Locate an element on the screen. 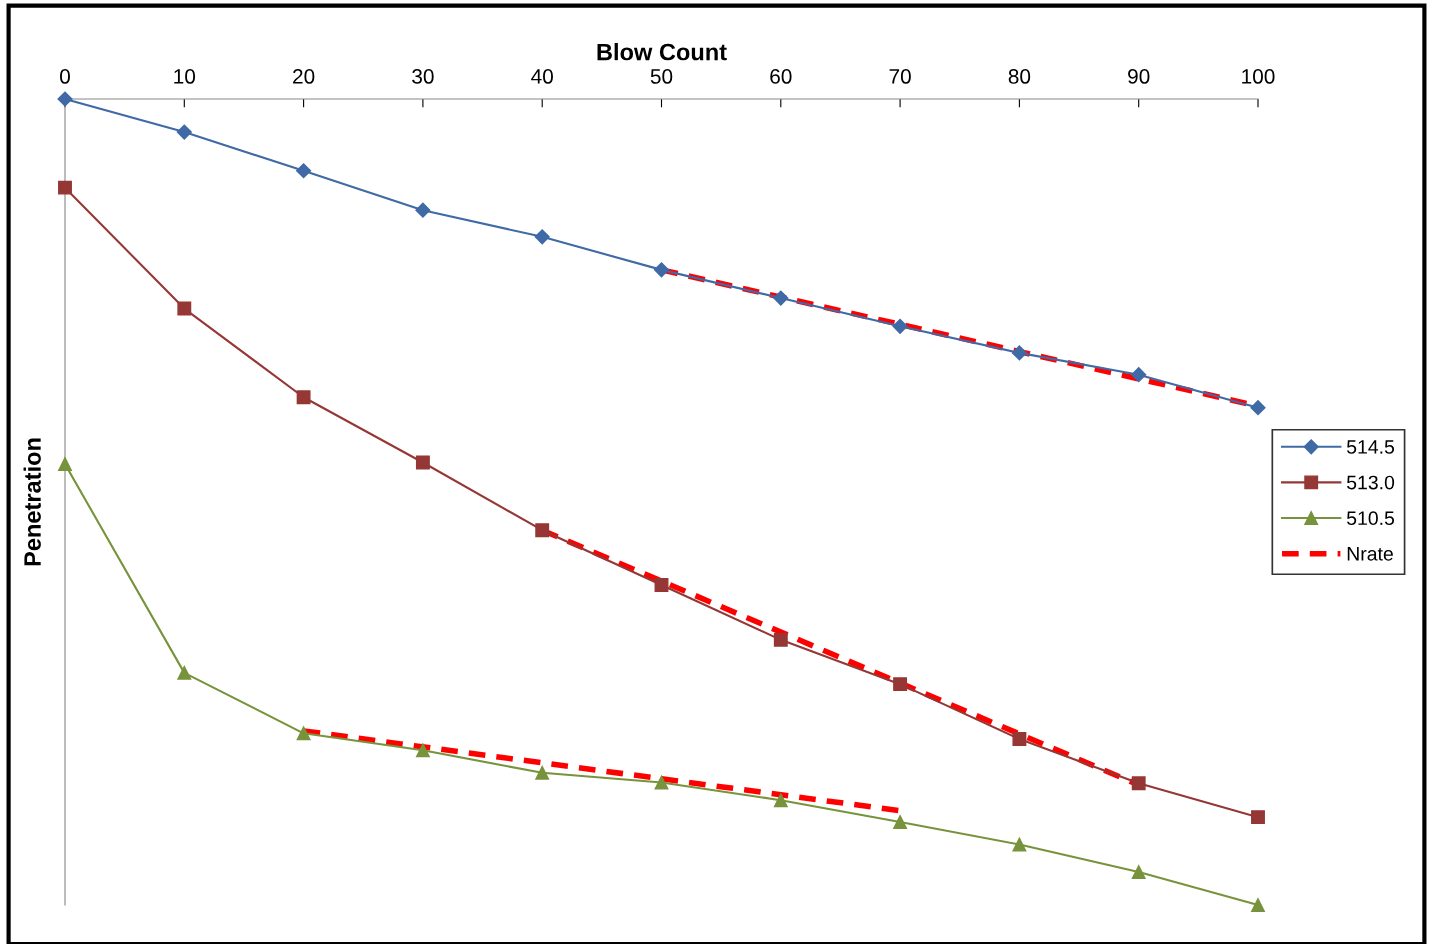 The width and height of the screenshot is (1433, 944). x-tick-label: 80 is located at coordinates (1019, 76).